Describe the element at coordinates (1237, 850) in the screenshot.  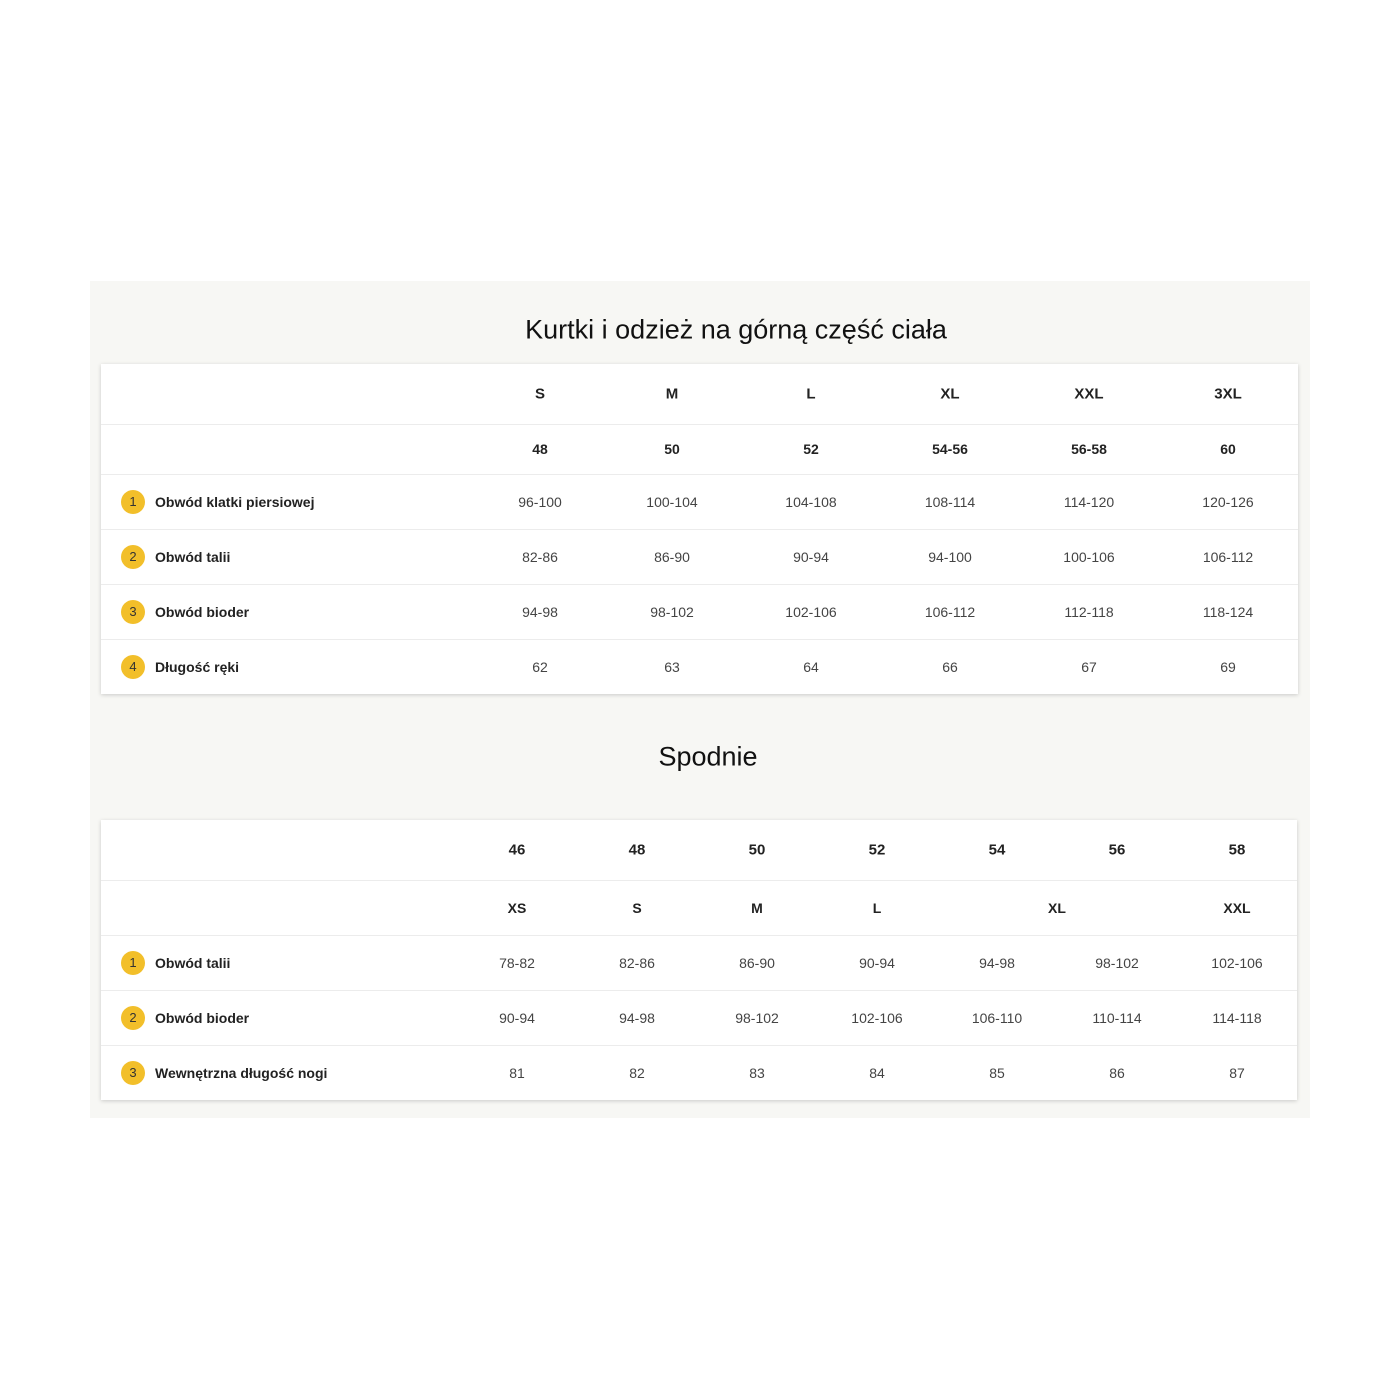
I see `header-cell: 58` at that location.